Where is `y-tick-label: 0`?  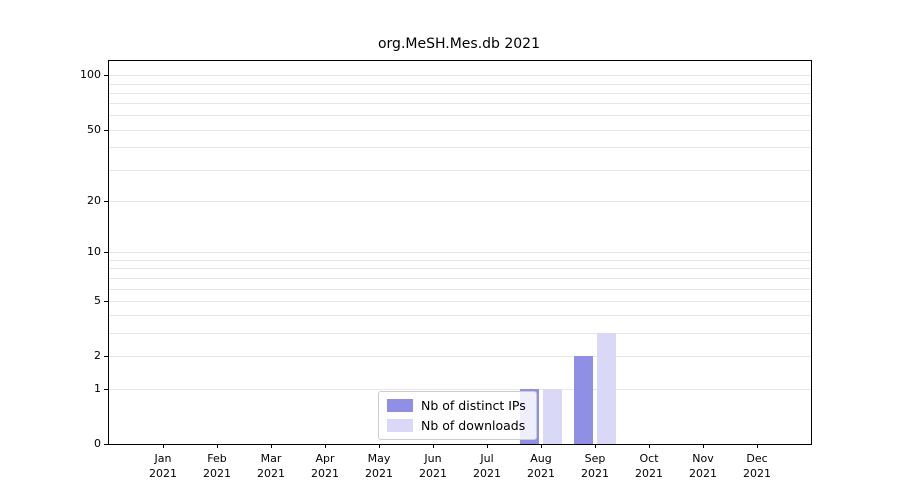 y-tick-label: 0 is located at coordinates (97, 443).